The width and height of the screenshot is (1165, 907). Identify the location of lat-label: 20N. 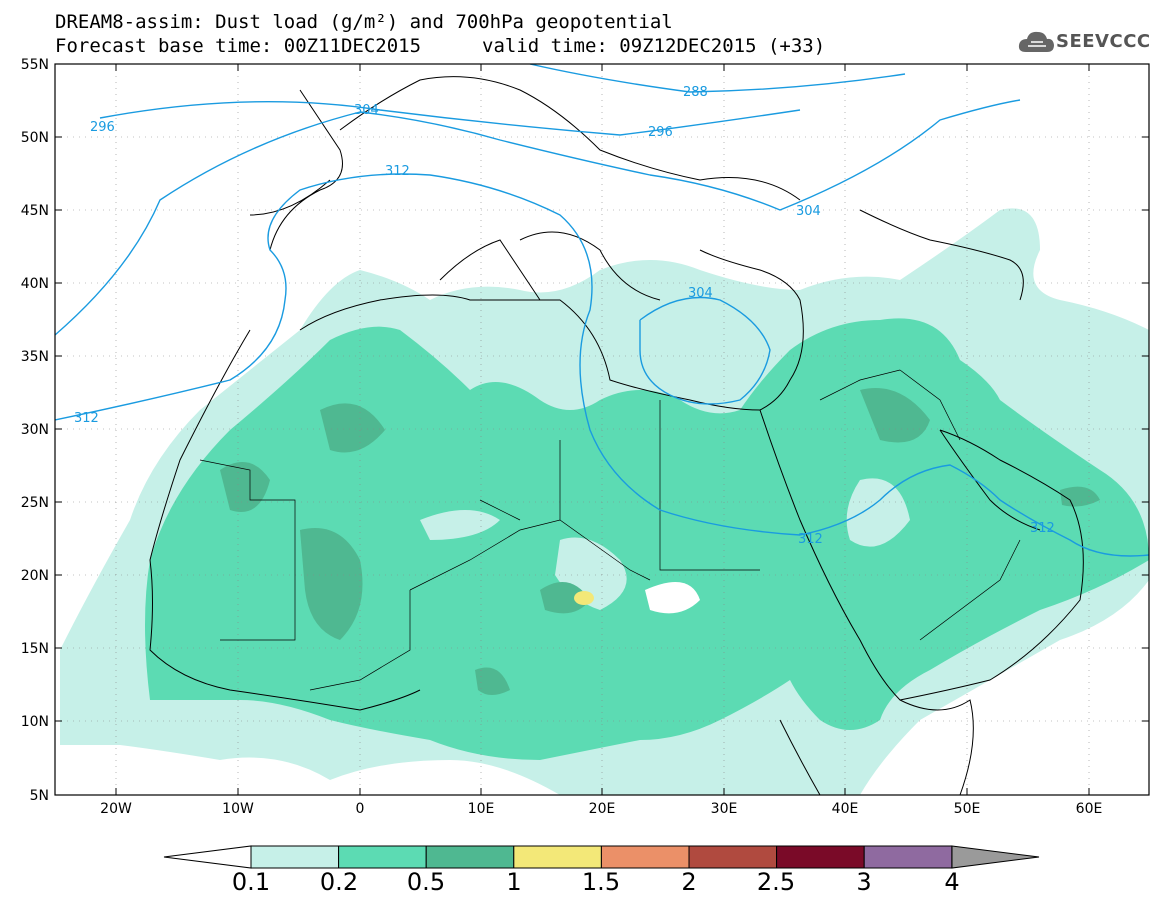
(35, 576).